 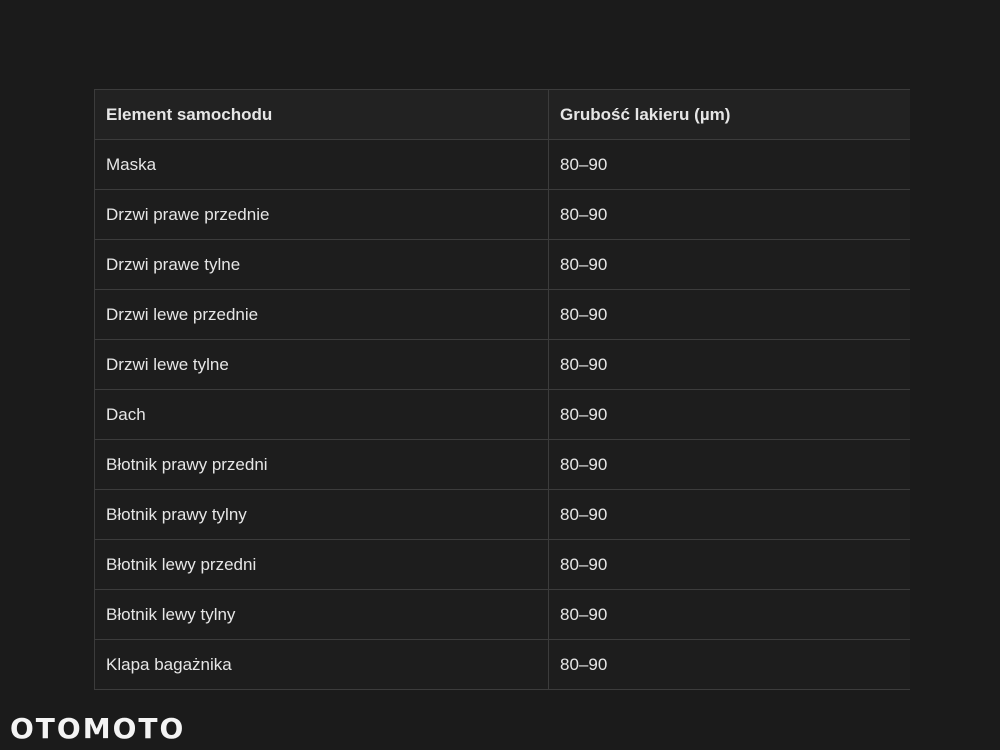 What do you see at coordinates (321, 514) in the screenshot?
I see `cell-element: Błotnik prawy tylny` at bounding box center [321, 514].